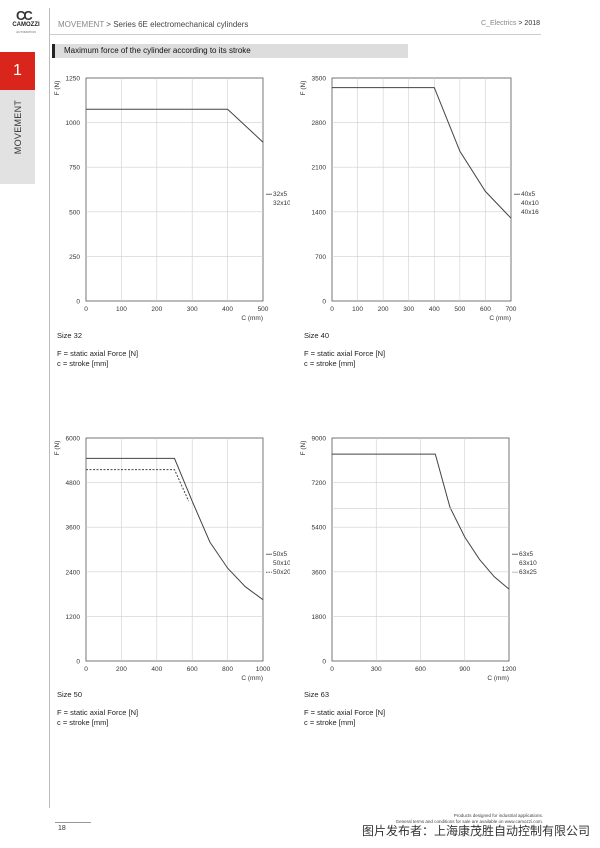  What do you see at coordinates (17, 71) in the screenshot?
I see `chapter-number: 1` at bounding box center [17, 71].